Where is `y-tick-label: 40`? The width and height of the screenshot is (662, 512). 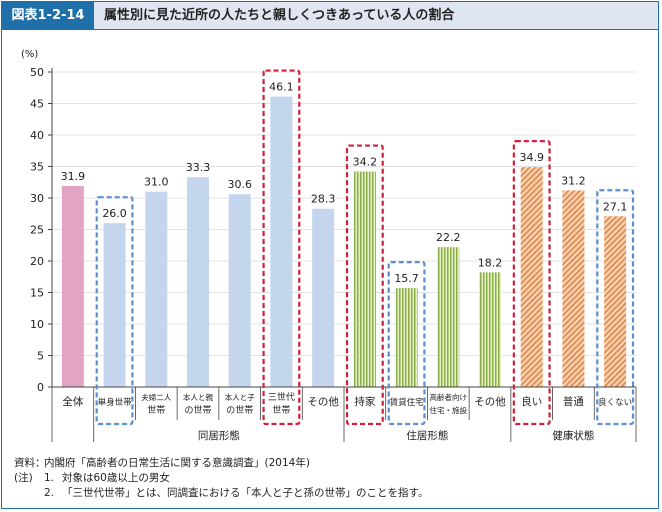 y-tick-label: 40 is located at coordinates (37, 135).